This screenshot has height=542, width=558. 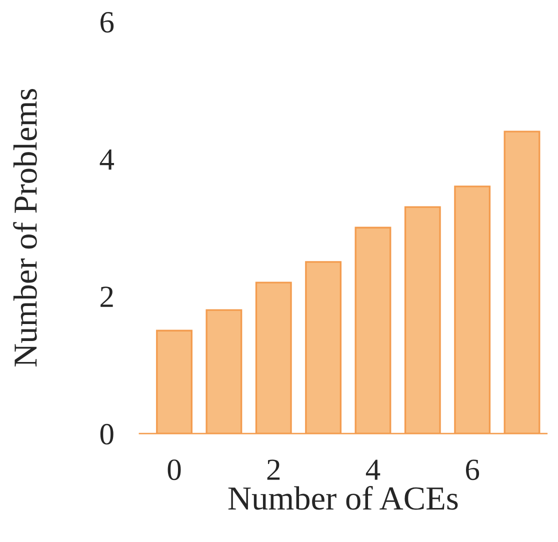 I want to click on x-axis-title: Number of ACEs, so click(x=343, y=498).